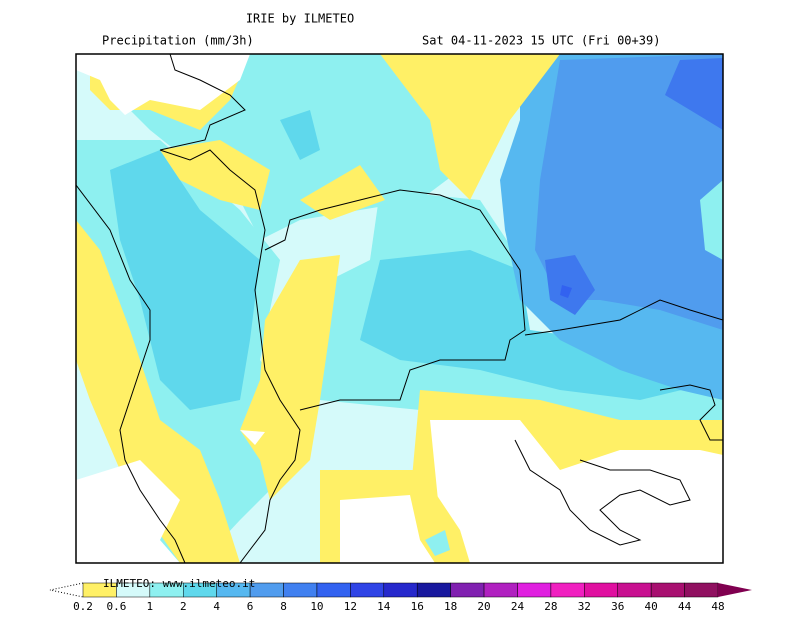 This screenshot has height=618, width=800. What do you see at coordinates (450, 606) in the screenshot?
I see `legend-label: 18` at bounding box center [450, 606].